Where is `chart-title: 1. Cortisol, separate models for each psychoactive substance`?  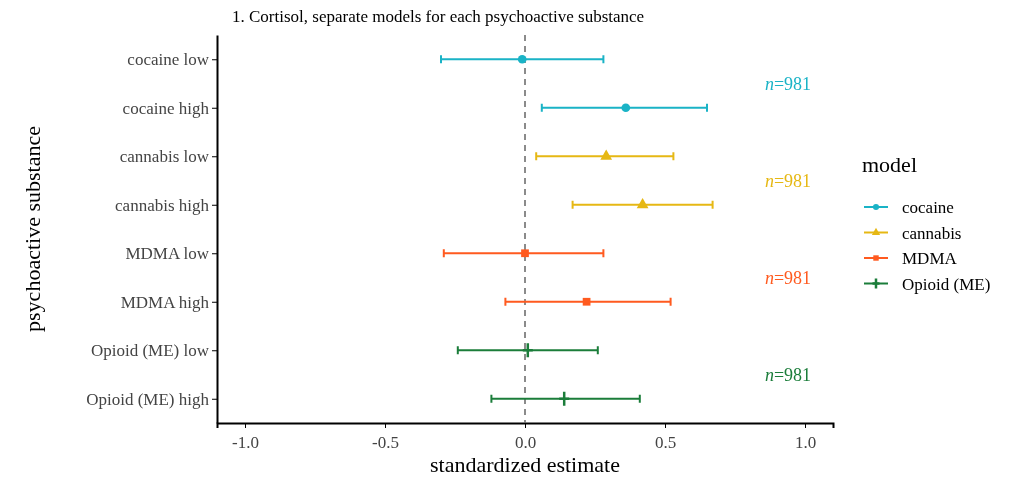
chart-title: 1. Cortisol, separate models for each psychoactive substance is located at coordinates (438, 16).